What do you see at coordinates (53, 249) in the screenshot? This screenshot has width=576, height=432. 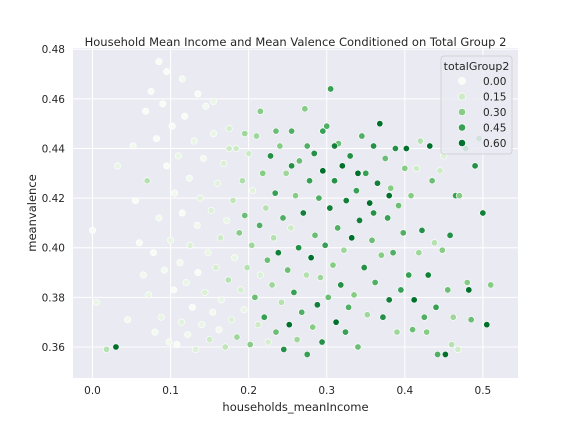 I see `y-tick-label: 0.40` at bounding box center [53, 249].